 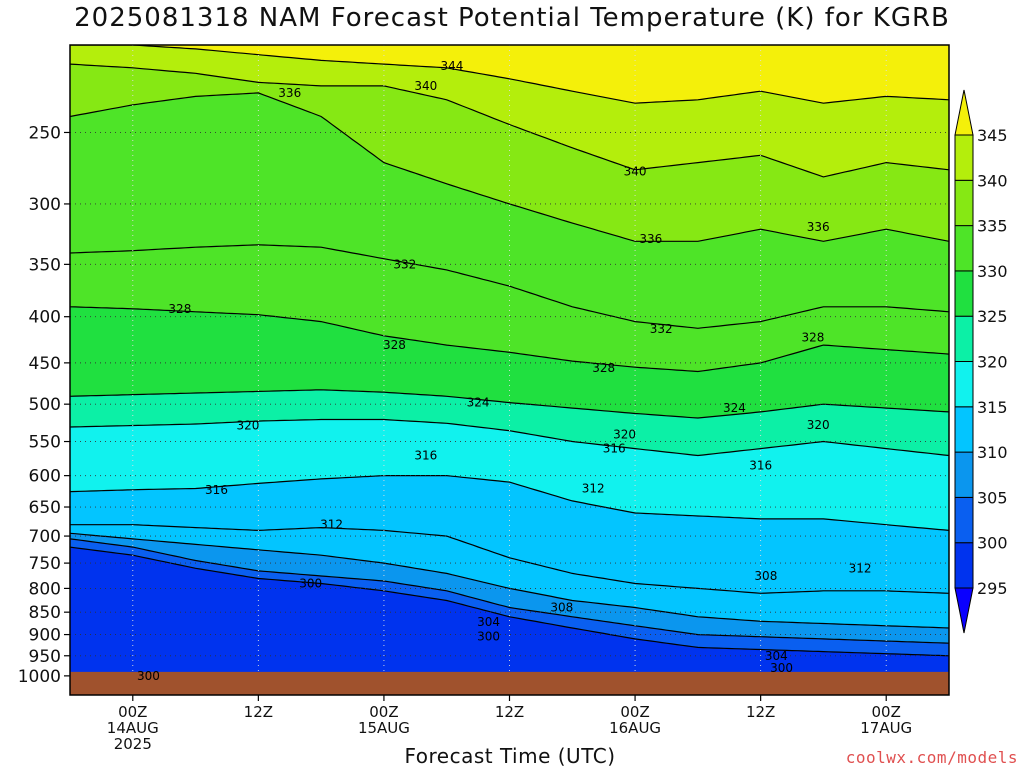 I want to click on y-tick-label-350: 350, so click(x=45, y=265).